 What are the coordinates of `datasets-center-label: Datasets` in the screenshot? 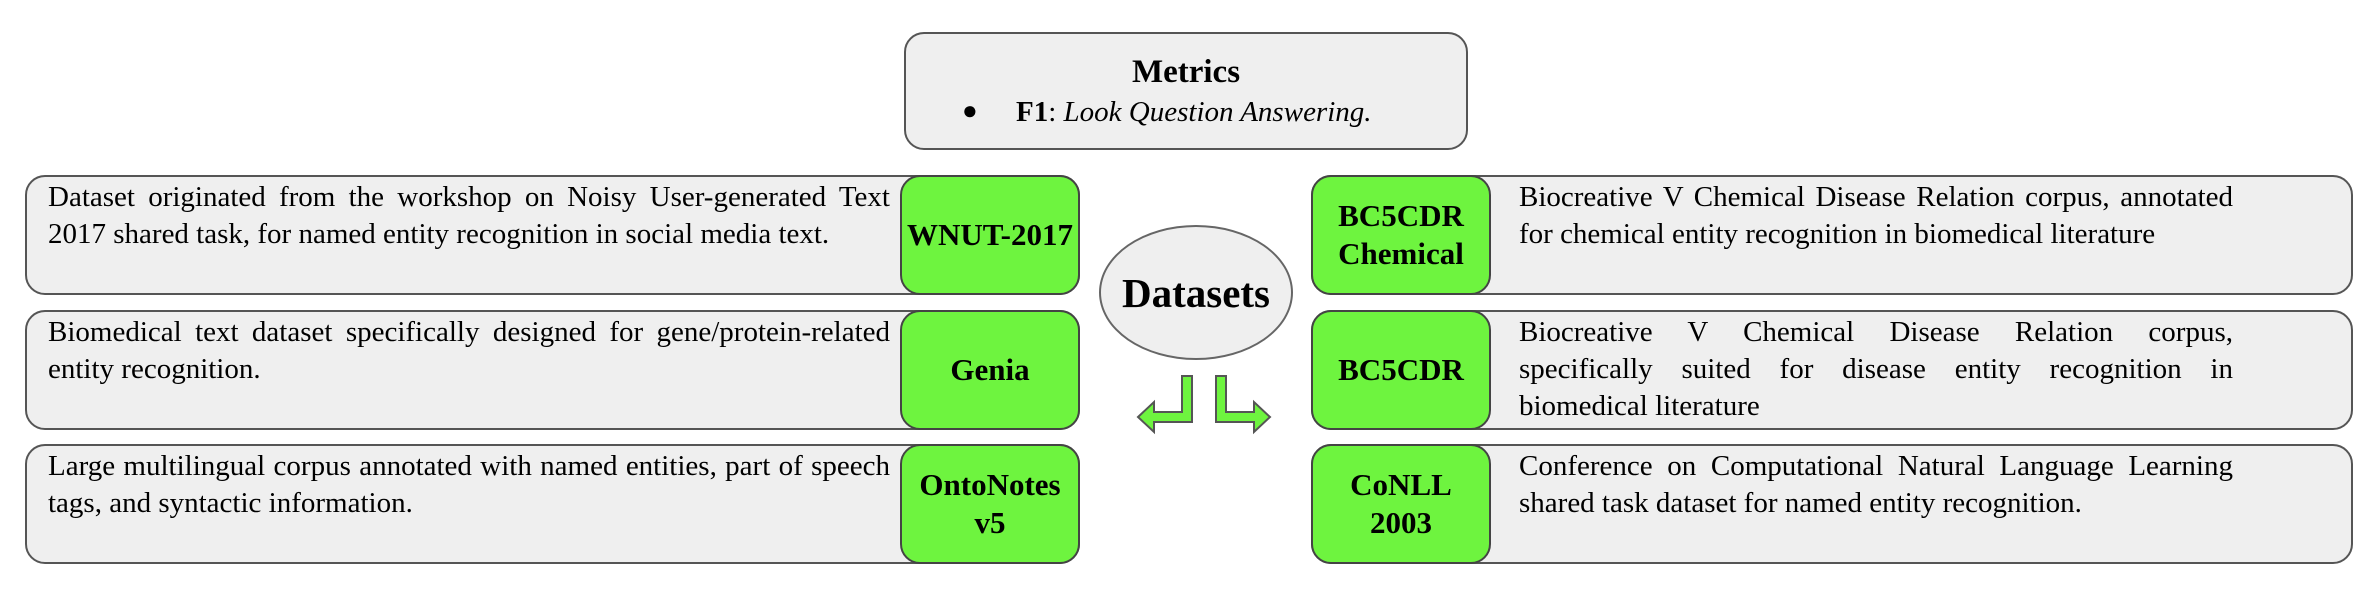 It's located at (1196, 292).